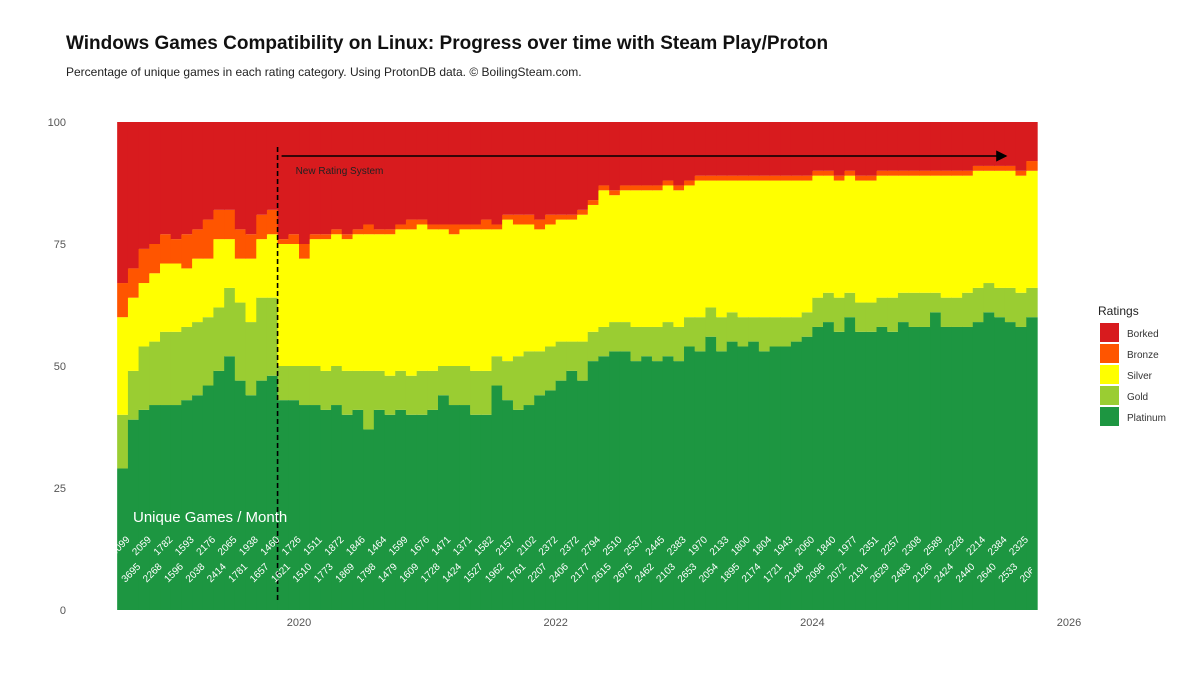 The image size is (1200, 694). Describe the element at coordinates (60, 367) in the screenshot. I see `y-tick-label: 50` at that location.